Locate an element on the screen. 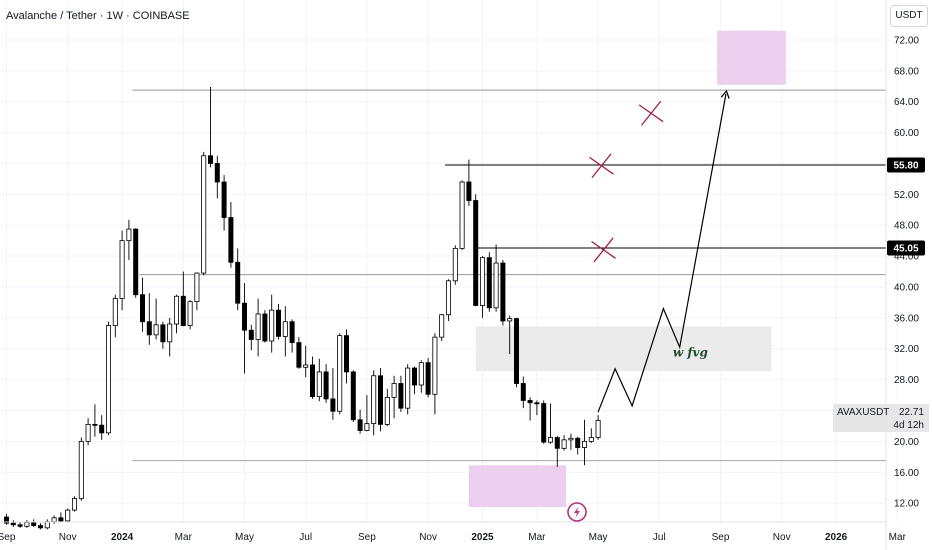 The height and width of the screenshot is (550, 932). badge-countdown: 4d 12h is located at coordinates (908, 425).